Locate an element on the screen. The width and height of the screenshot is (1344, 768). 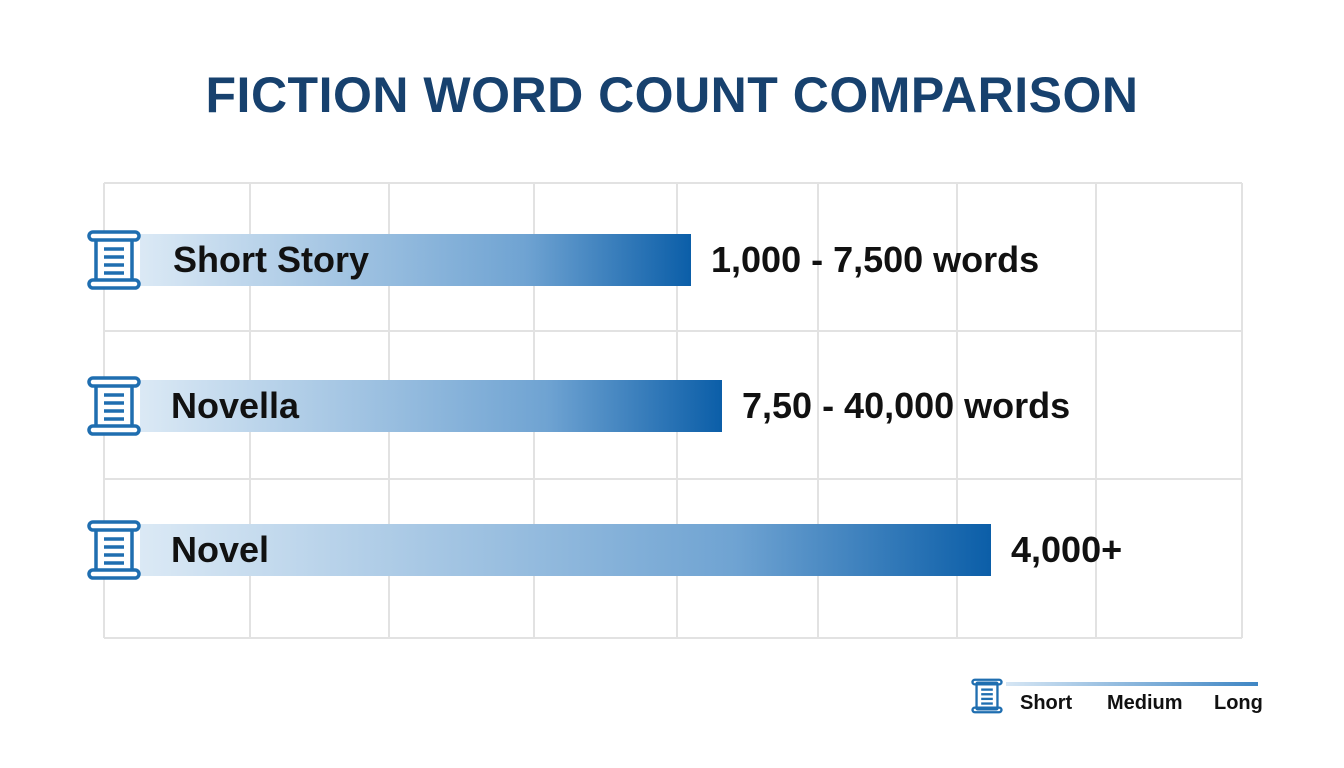
bar-value-label: 4,000+ is located at coordinates (1067, 549).